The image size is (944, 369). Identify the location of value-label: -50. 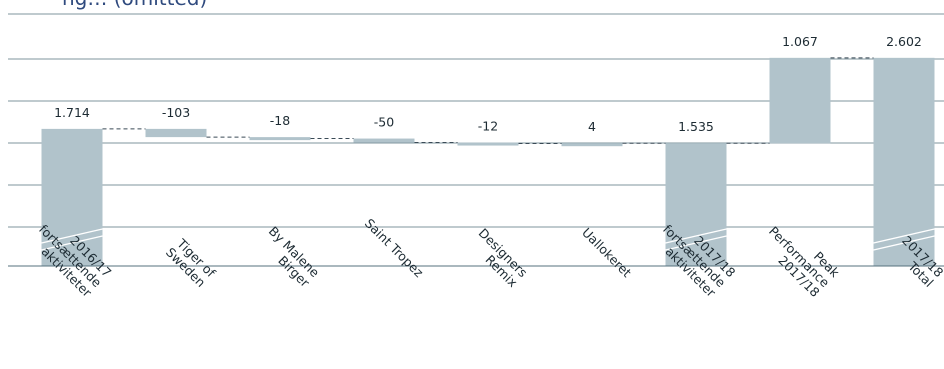
(384, 122).